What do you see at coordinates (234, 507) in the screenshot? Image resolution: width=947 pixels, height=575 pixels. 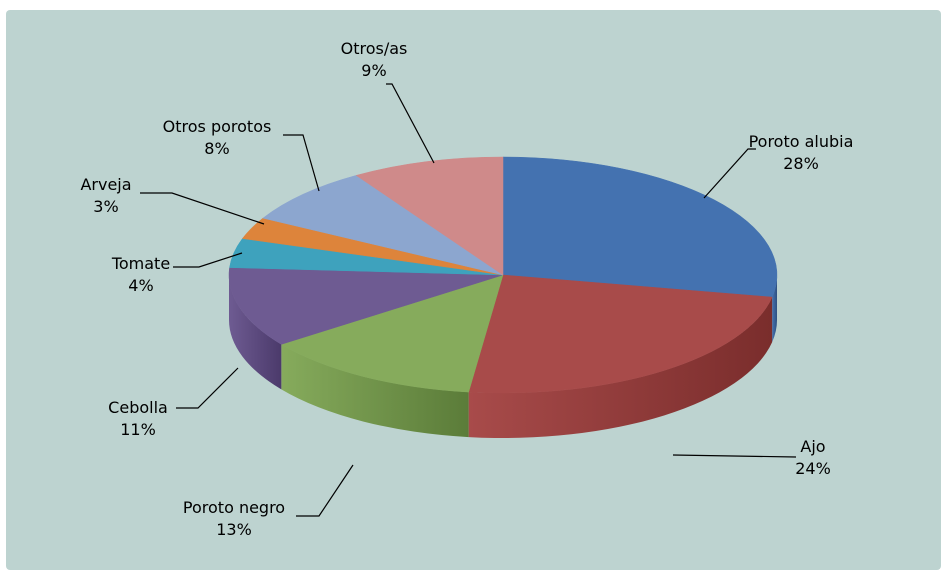 I see `label-poroto-negro: Poroto negro` at bounding box center [234, 507].